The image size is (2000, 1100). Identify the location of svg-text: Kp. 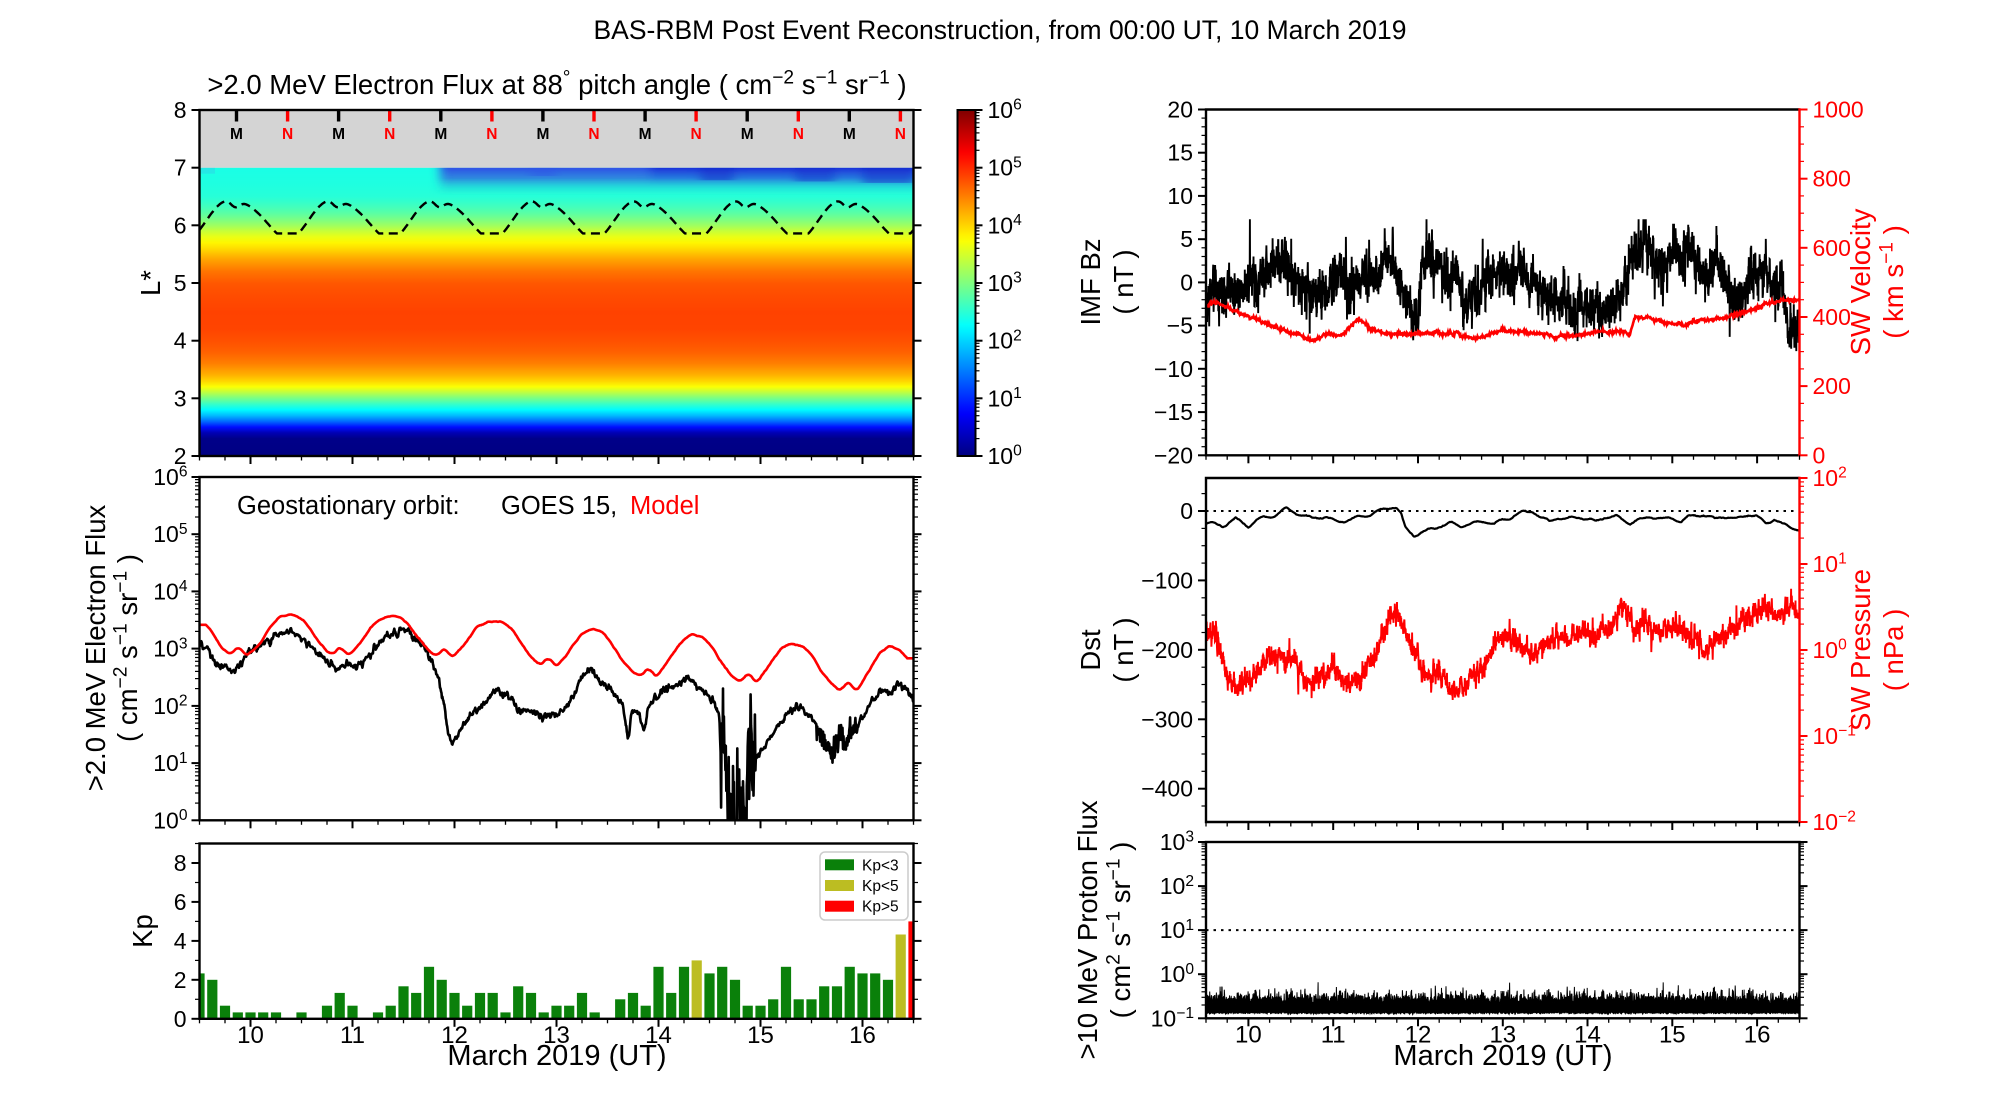
(142, 931).